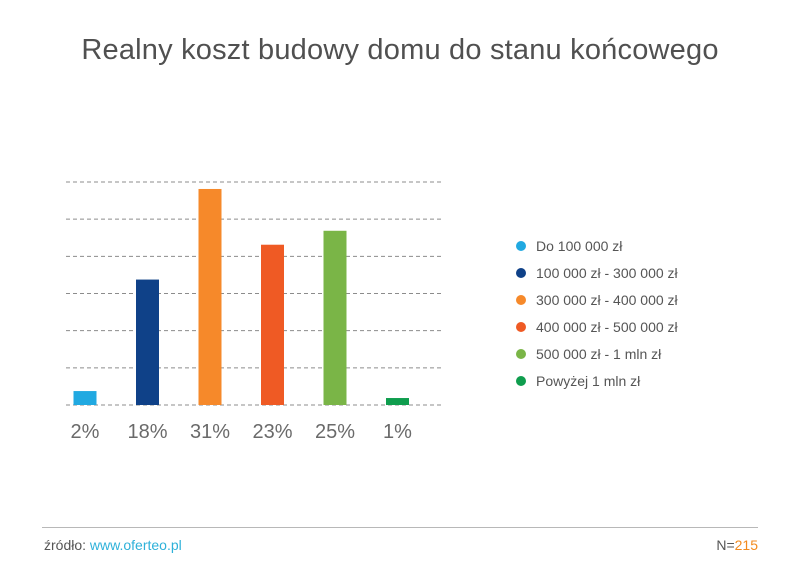 The image size is (800, 566). I want to click on legend-item: Do 100 000 zł, so click(597, 245).